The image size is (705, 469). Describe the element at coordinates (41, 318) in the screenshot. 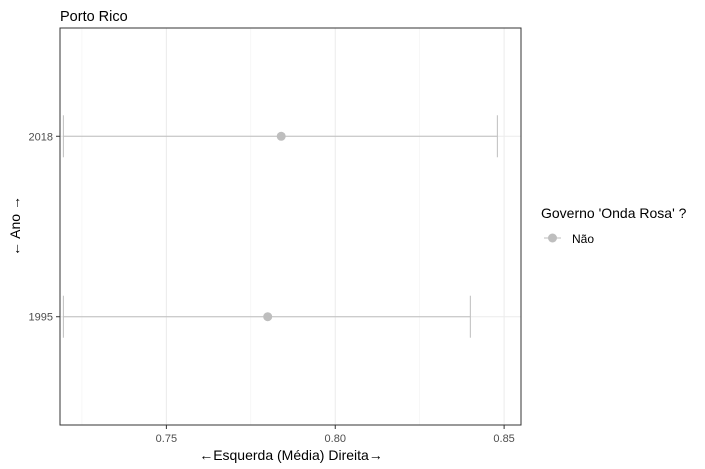

I see `y-tick-label: 1995` at that location.